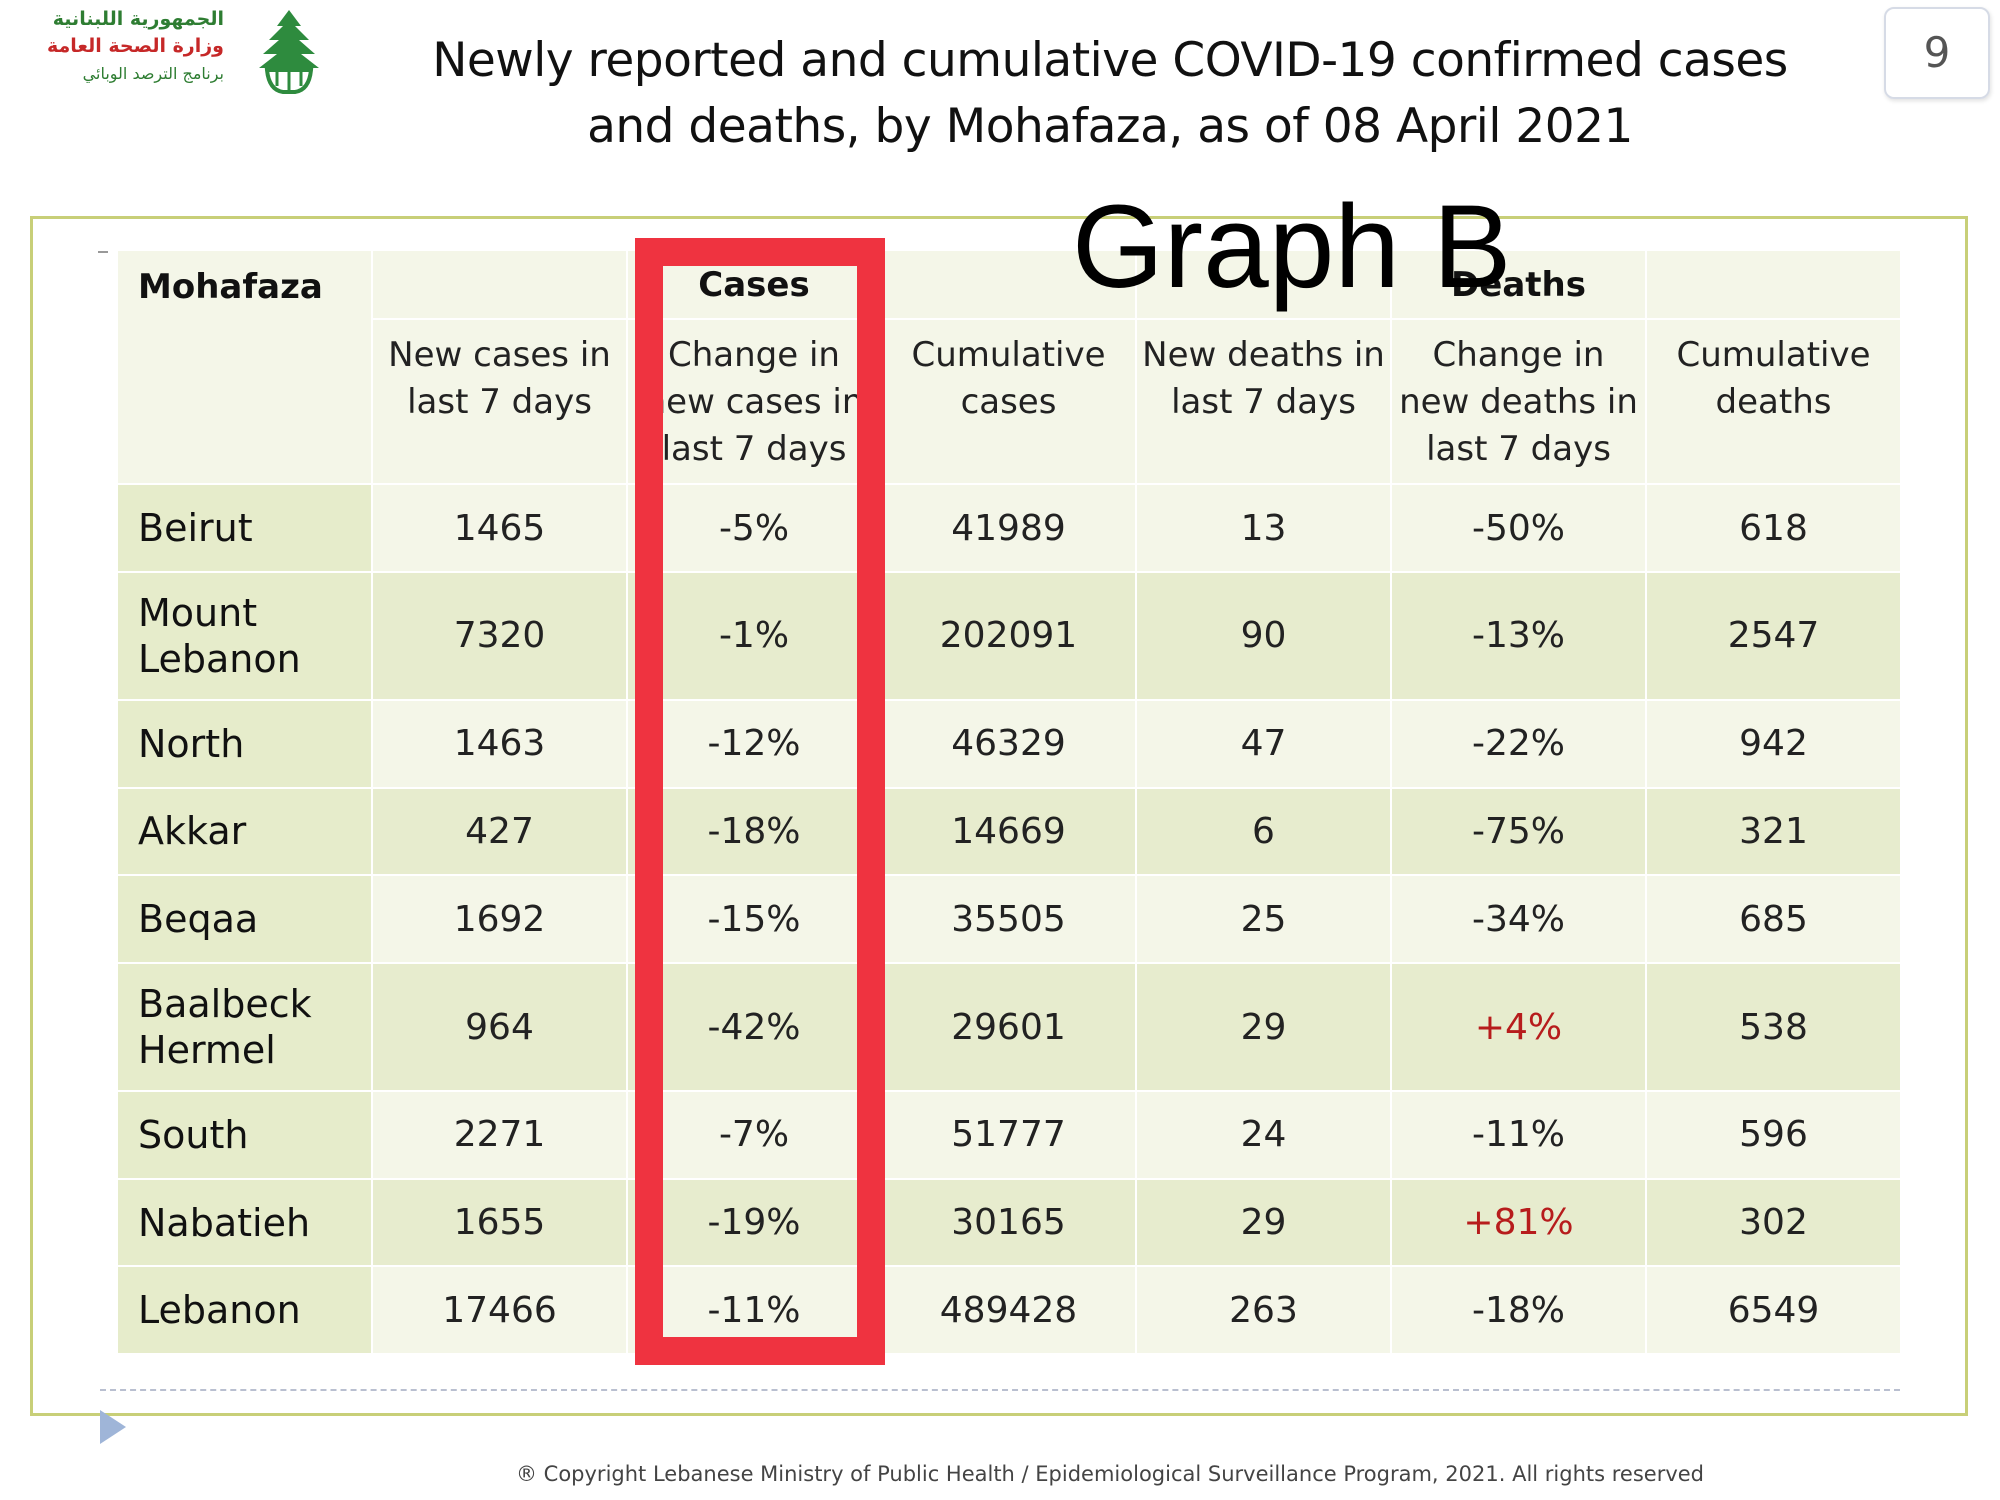 The height and width of the screenshot is (1500, 2000). What do you see at coordinates (1263, 919) in the screenshot?
I see `cell-new-deaths: 25` at bounding box center [1263, 919].